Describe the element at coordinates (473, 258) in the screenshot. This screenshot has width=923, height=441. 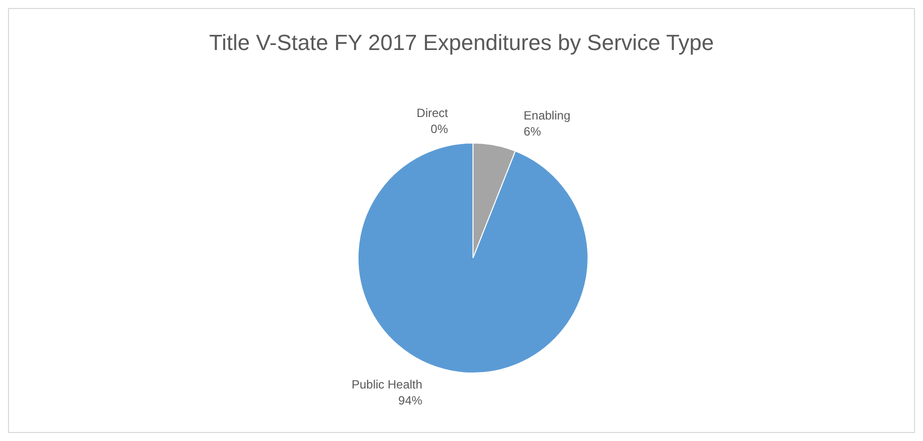
I see `pie-slice` at that location.